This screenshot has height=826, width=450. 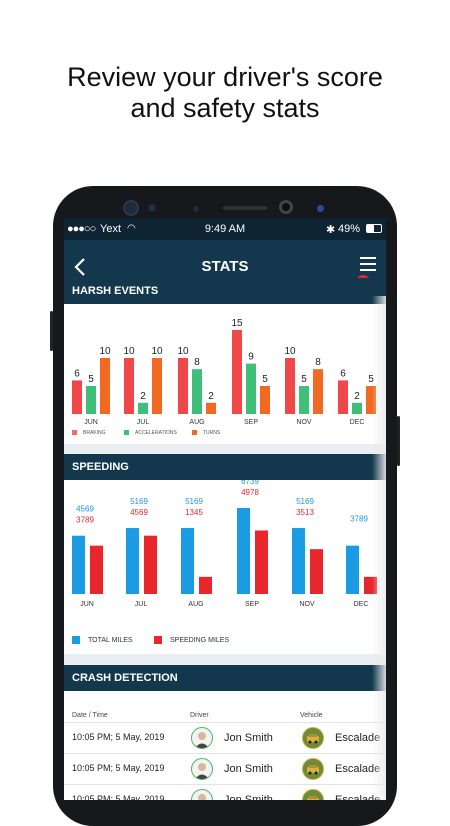 What do you see at coordinates (225, 291) in the screenshot?
I see `harsh-events-header: HARSH EVENTS` at bounding box center [225, 291].